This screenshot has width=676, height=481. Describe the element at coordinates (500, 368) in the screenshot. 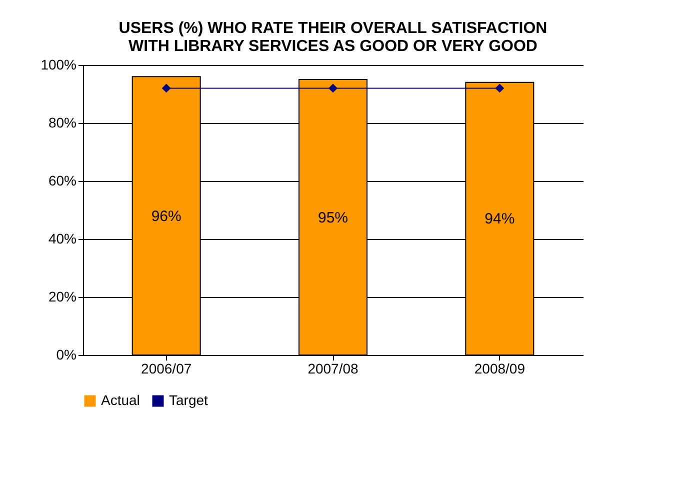

I see `x-tick-label: 2008/09` at that location.